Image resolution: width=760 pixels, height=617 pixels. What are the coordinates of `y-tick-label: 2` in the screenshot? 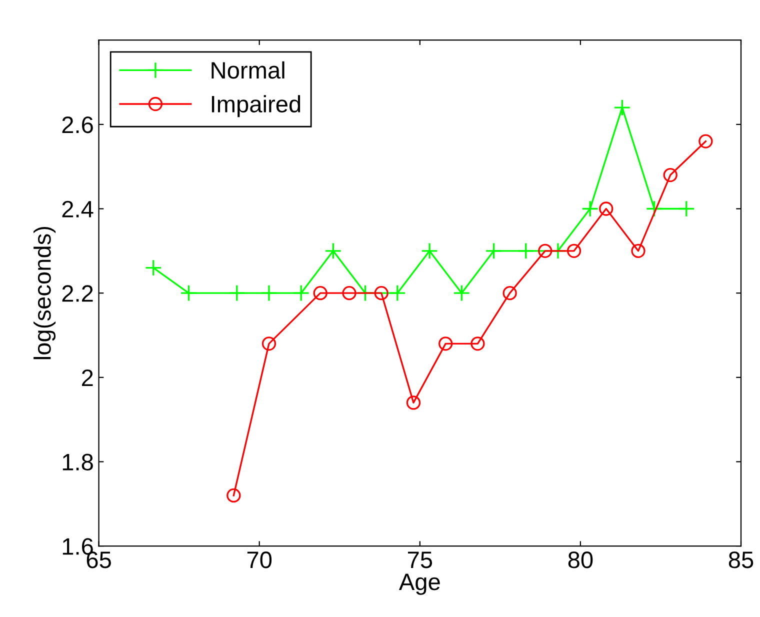 It's located at (87, 377).